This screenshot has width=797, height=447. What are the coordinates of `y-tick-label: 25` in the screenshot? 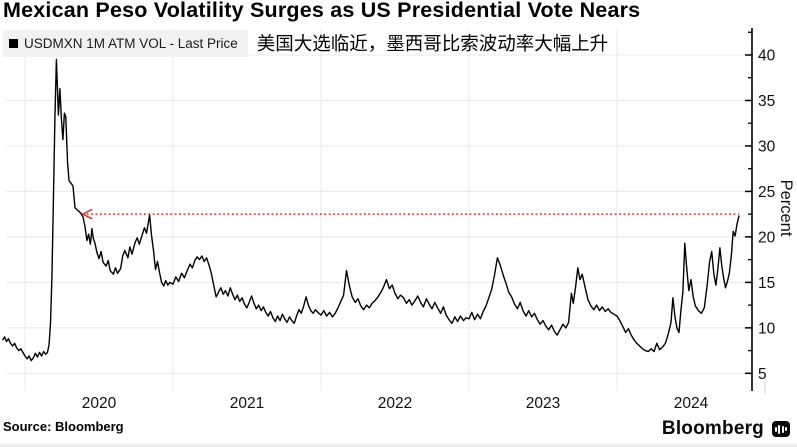 It's located at (766, 192).